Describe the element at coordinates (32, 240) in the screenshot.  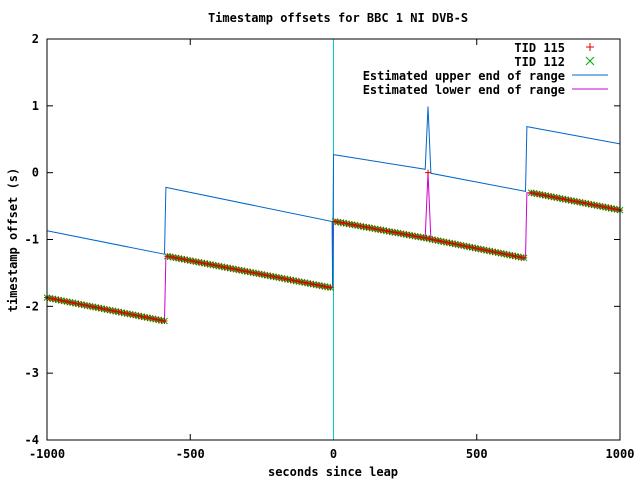
I see `y-tick-label: -1` at that location.